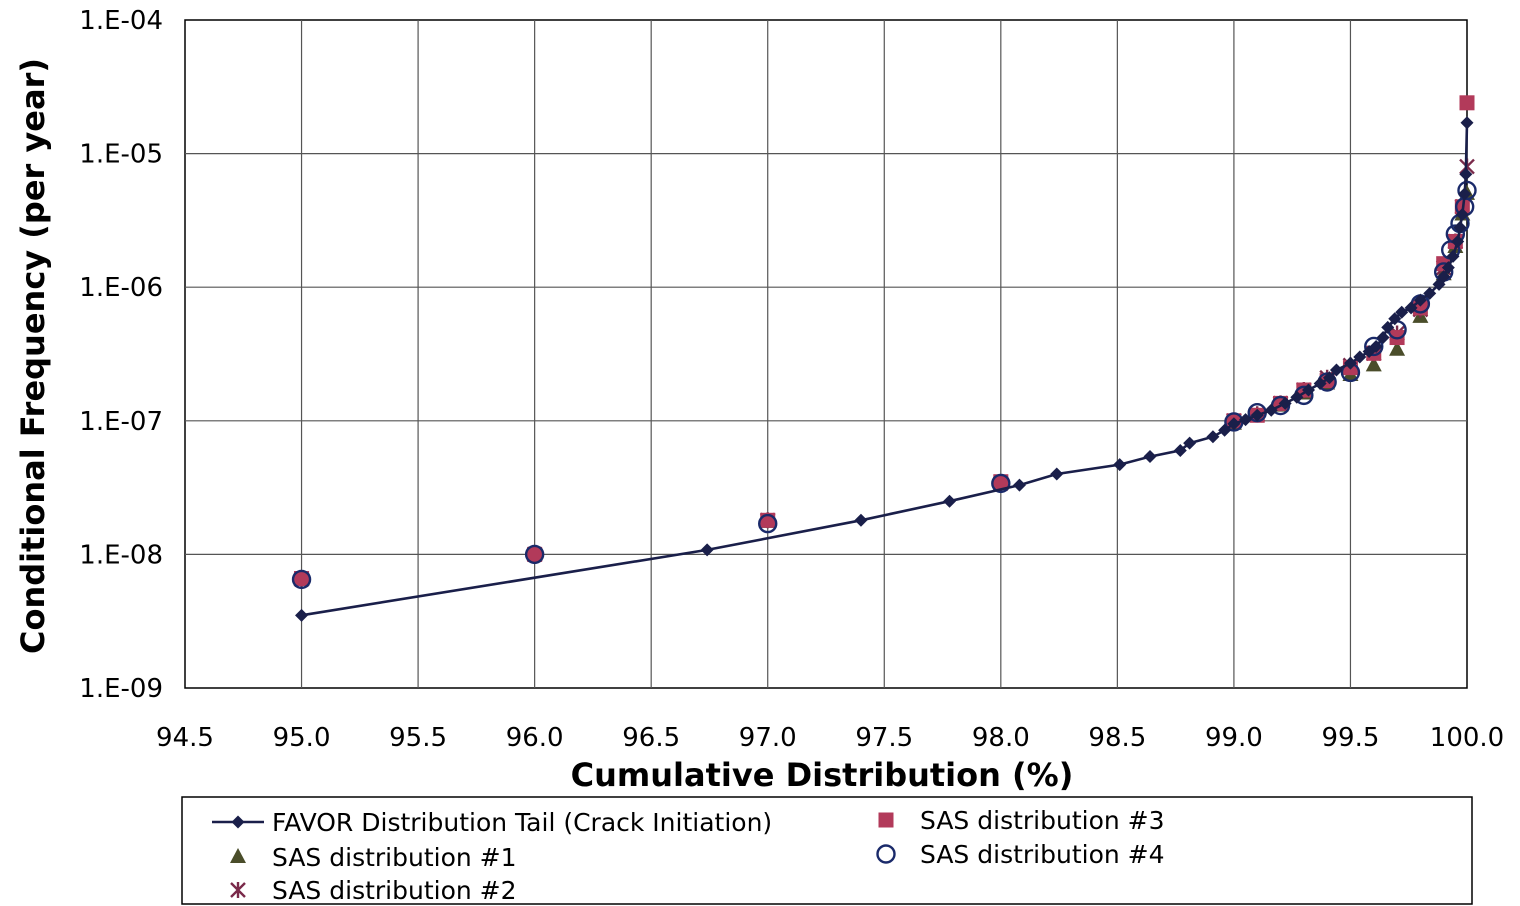 This screenshot has height=906, width=1520. I want to click on y-tick-label: 1.E-09, so click(121, 689).